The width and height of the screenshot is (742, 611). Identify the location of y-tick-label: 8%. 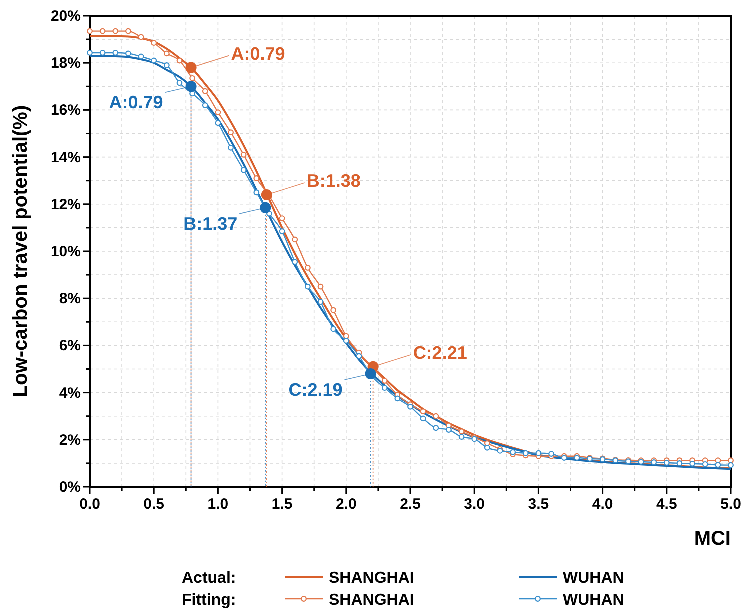
(70, 299).